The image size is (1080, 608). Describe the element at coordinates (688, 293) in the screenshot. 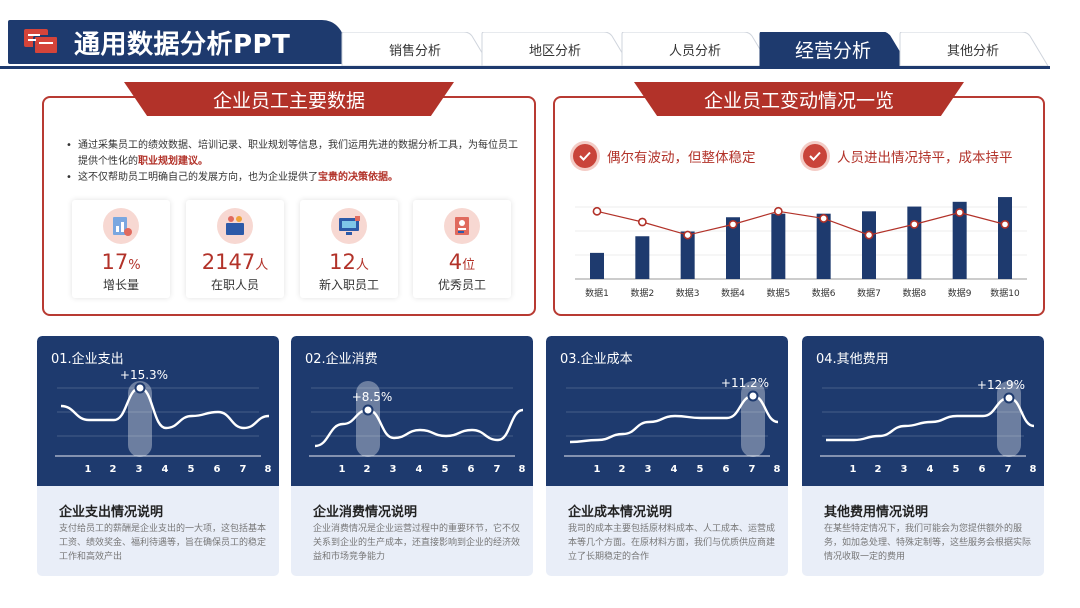

I see `x-tick-label: 数据3` at that location.